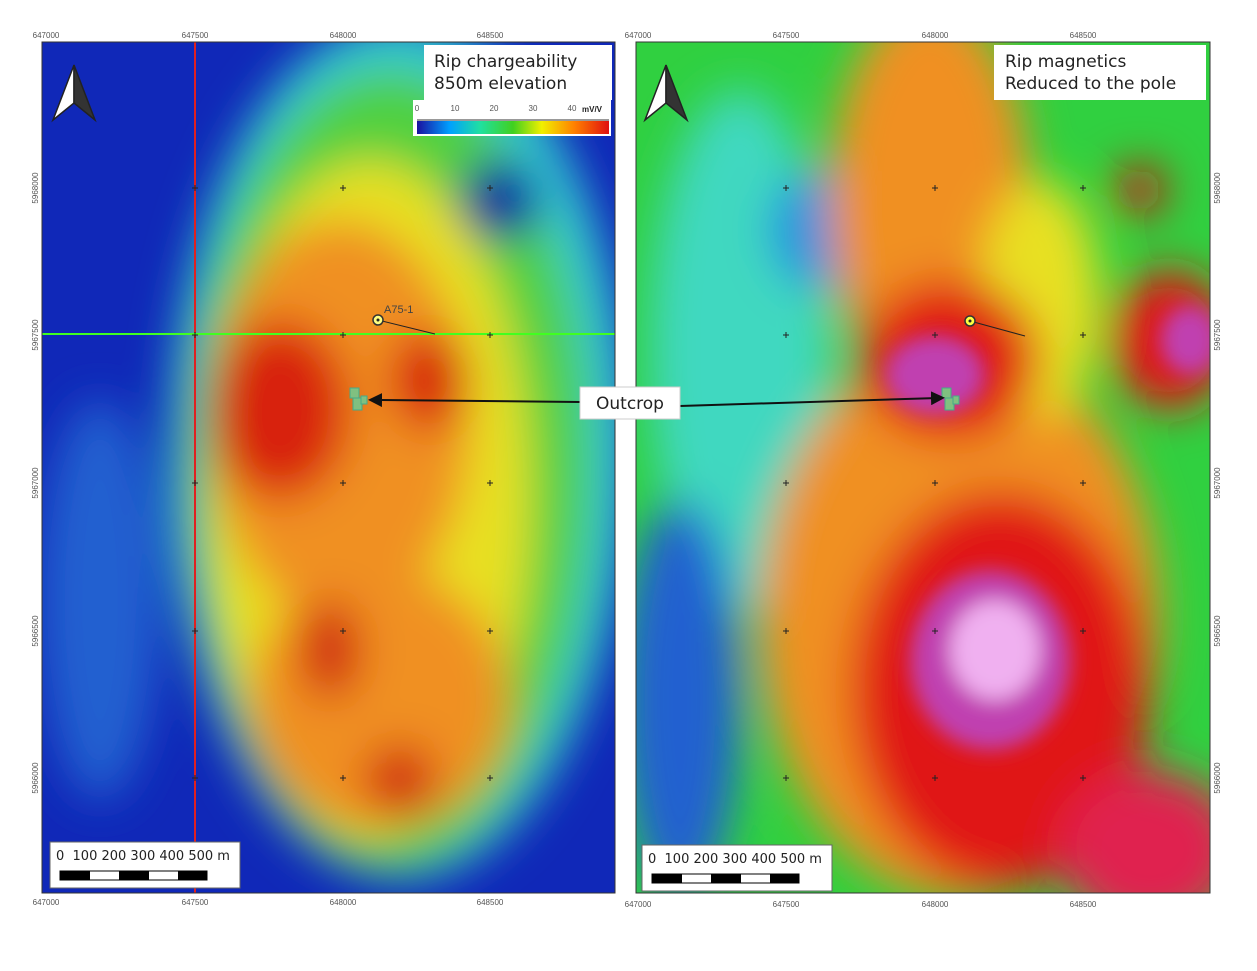 The width and height of the screenshot is (1257, 971). What do you see at coordinates (512, 118) in the screenshot?
I see `colorbar: 0 10 20 30 40 mV/V` at bounding box center [512, 118].